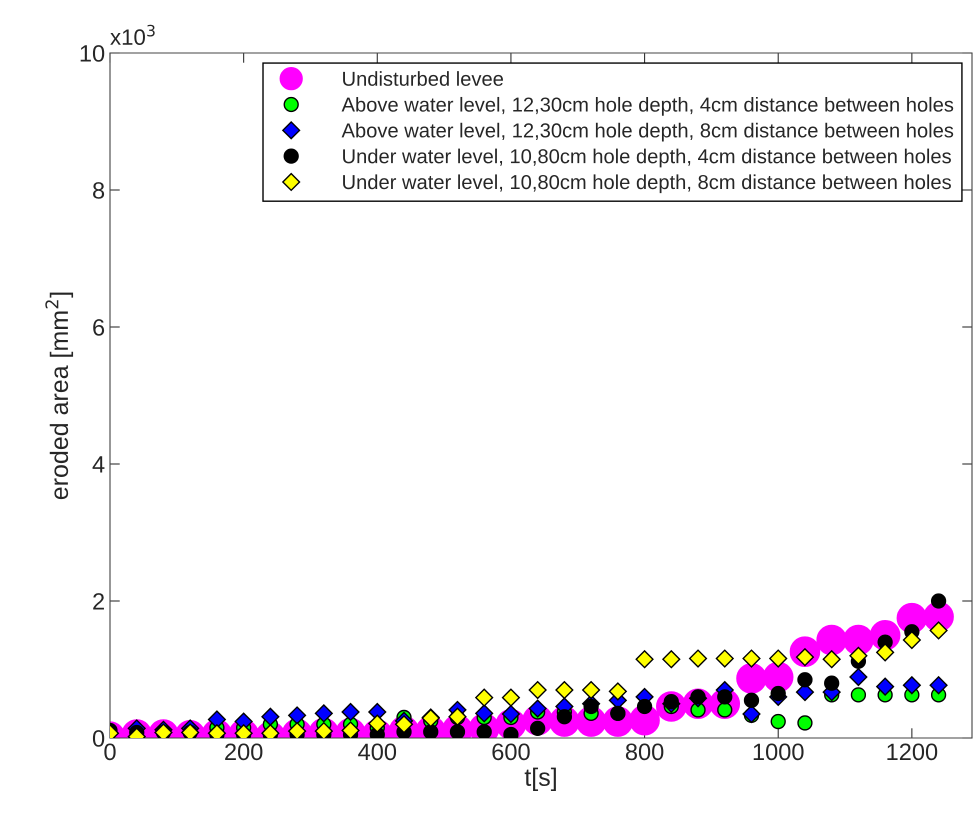 Image resolution: width=974 pixels, height=816 pixels. What do you see at coordinates (648, 132) in the screenshot?
I see `legend-label: Above water level, 12,30cm hole depth, 8cm distance between holes` at bounding box center [648, 132].